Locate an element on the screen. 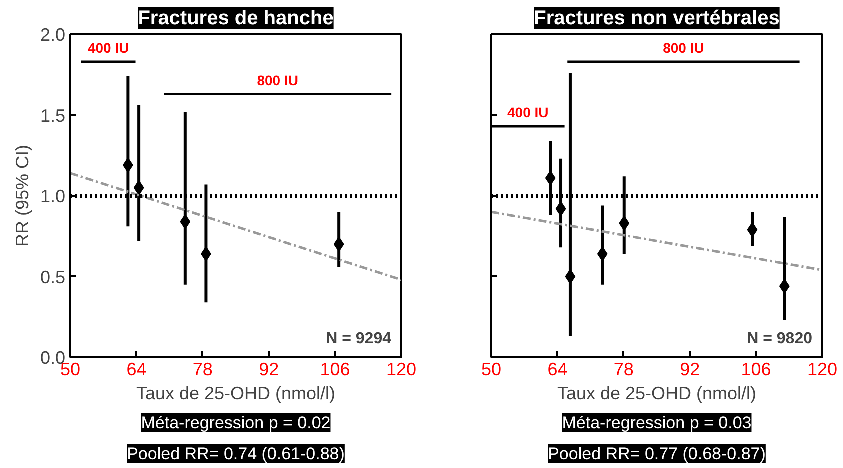 The height and width of the screenshot is (468, 843). x-tick-label: 50 is located at coordinates (491, 370).